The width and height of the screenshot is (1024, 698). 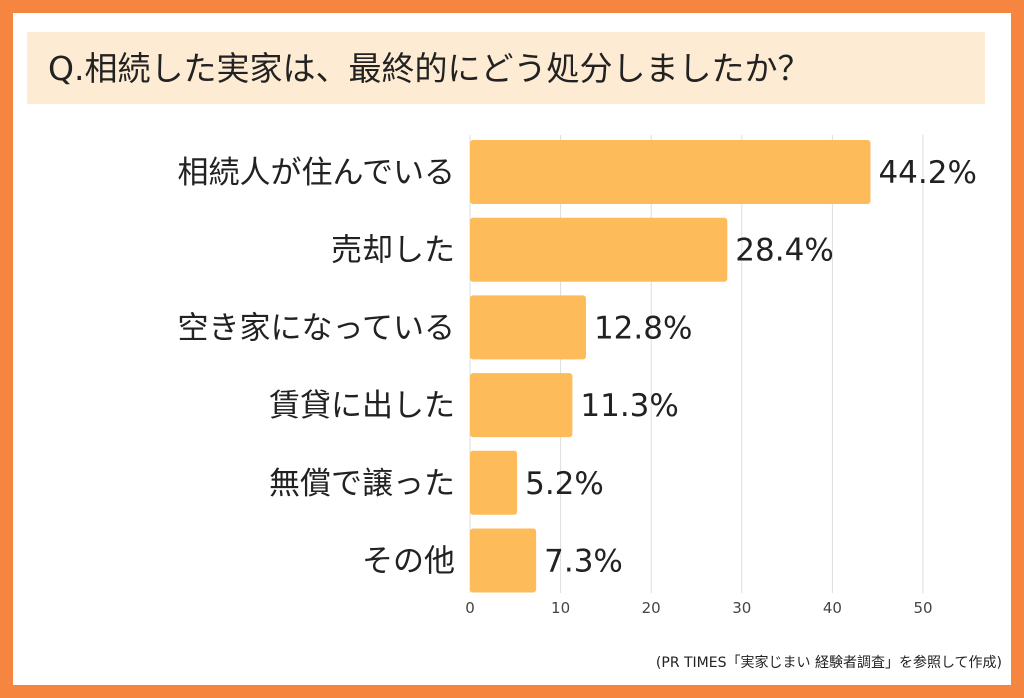 What do you see at coordinates (408, 562) in the screenshot?
I see `category-label: その他` at bounding box center [408, 562].